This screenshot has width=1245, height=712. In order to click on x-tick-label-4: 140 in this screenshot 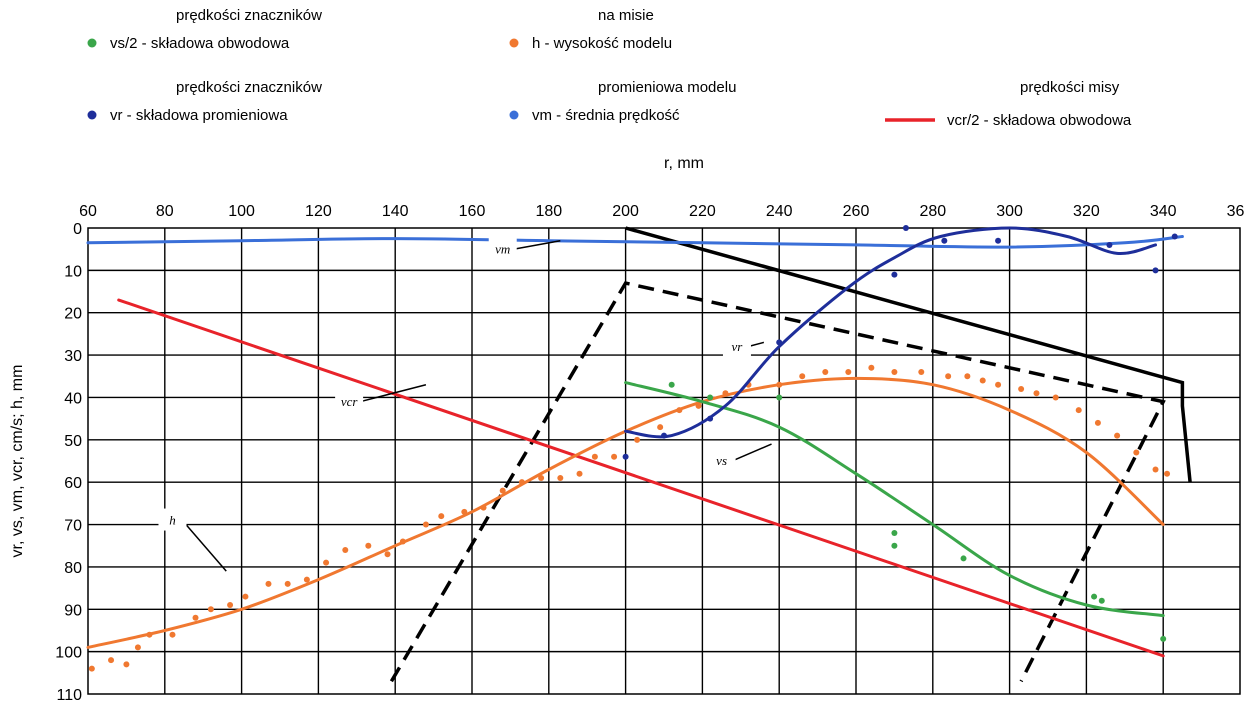, I will do `click(395, 211)`.